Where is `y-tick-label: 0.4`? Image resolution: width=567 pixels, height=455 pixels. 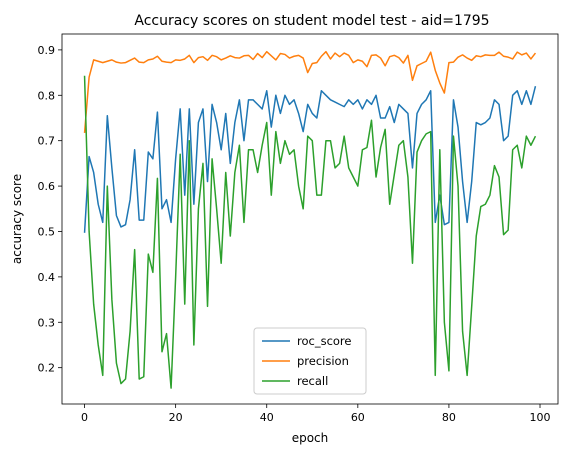
y-tick-label: 0.4 is located at coordinates (47, 277).